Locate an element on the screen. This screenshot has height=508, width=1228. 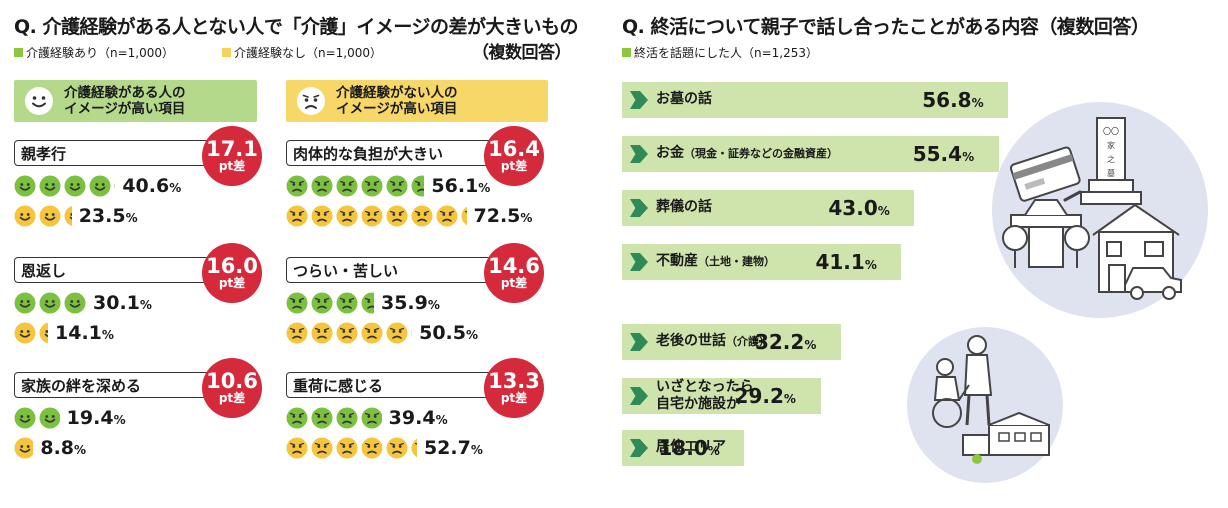
bar-value: 56.8% is located at coordinates (953, 100).